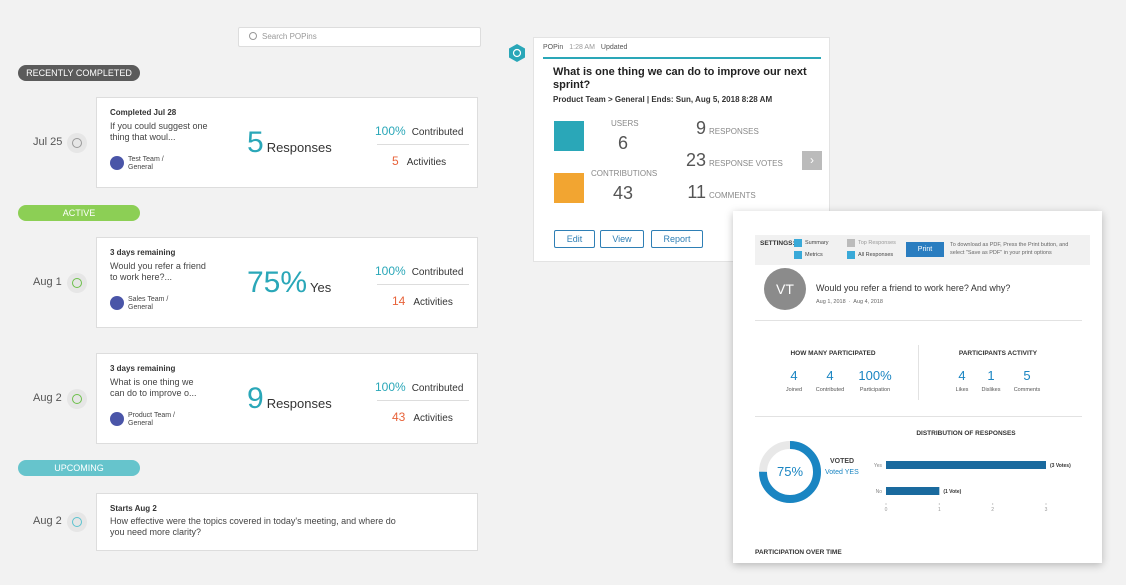 This screenshot has width=1126, height=585. Describe the element at coordinates (812, 160) in the screenshot. I see `next-arrow: ›` at that location.